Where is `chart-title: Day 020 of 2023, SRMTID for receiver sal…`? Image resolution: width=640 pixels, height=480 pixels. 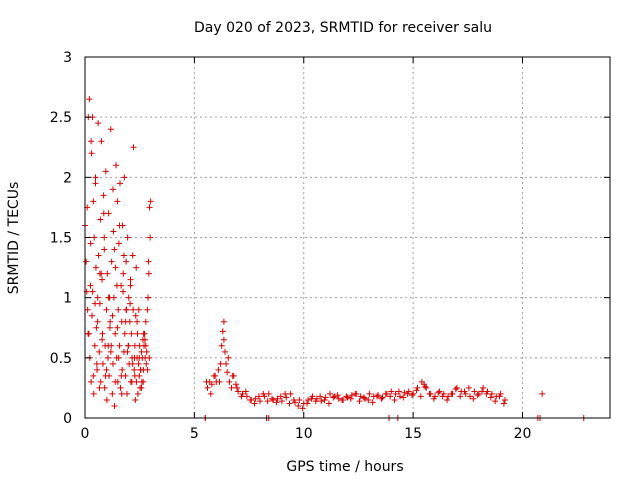
chart-title: Day 020 of 2023, SRMTID for receiver sal… is located at coordinates (343, 28).